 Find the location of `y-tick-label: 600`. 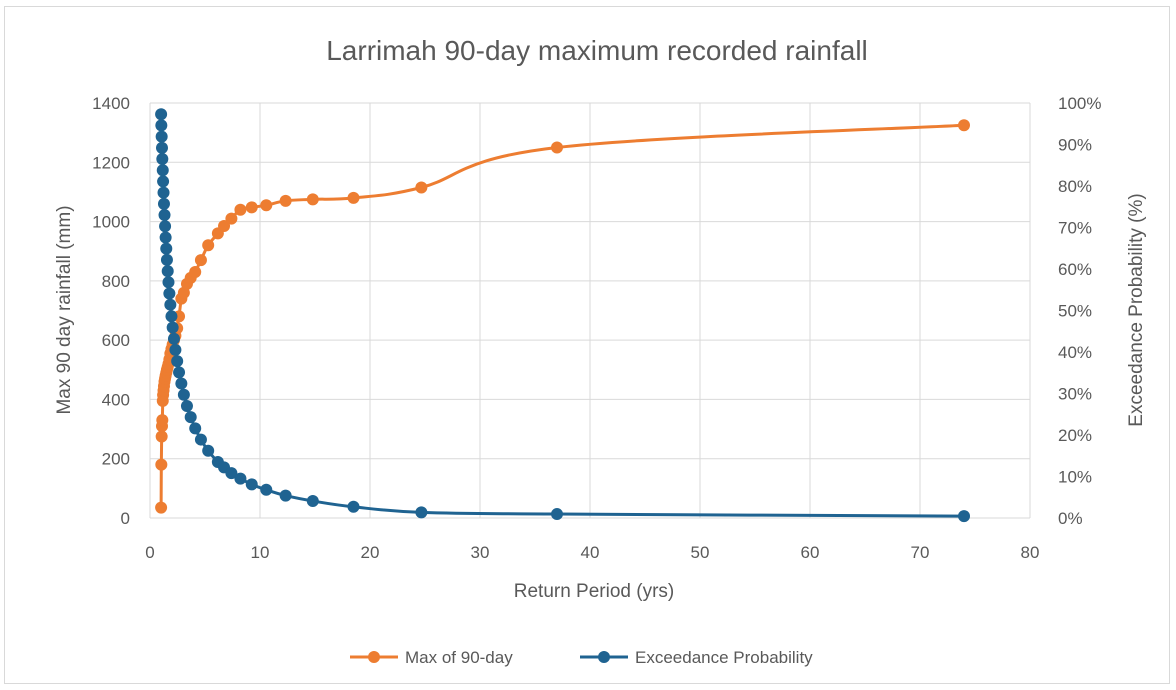

y-tick-label: 600 is located at coordinates (116, 340).